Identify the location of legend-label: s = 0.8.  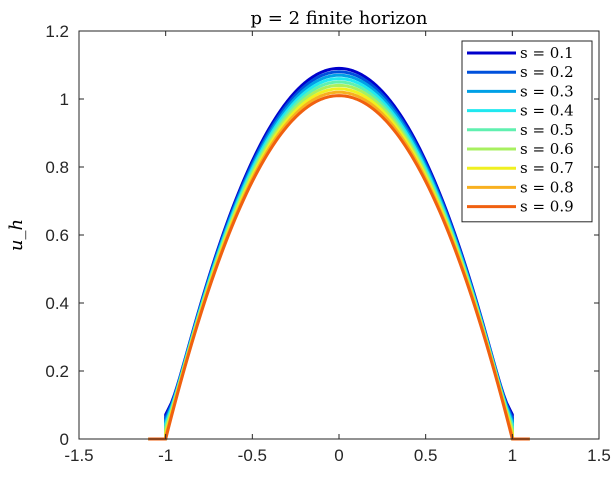
(547, 187).